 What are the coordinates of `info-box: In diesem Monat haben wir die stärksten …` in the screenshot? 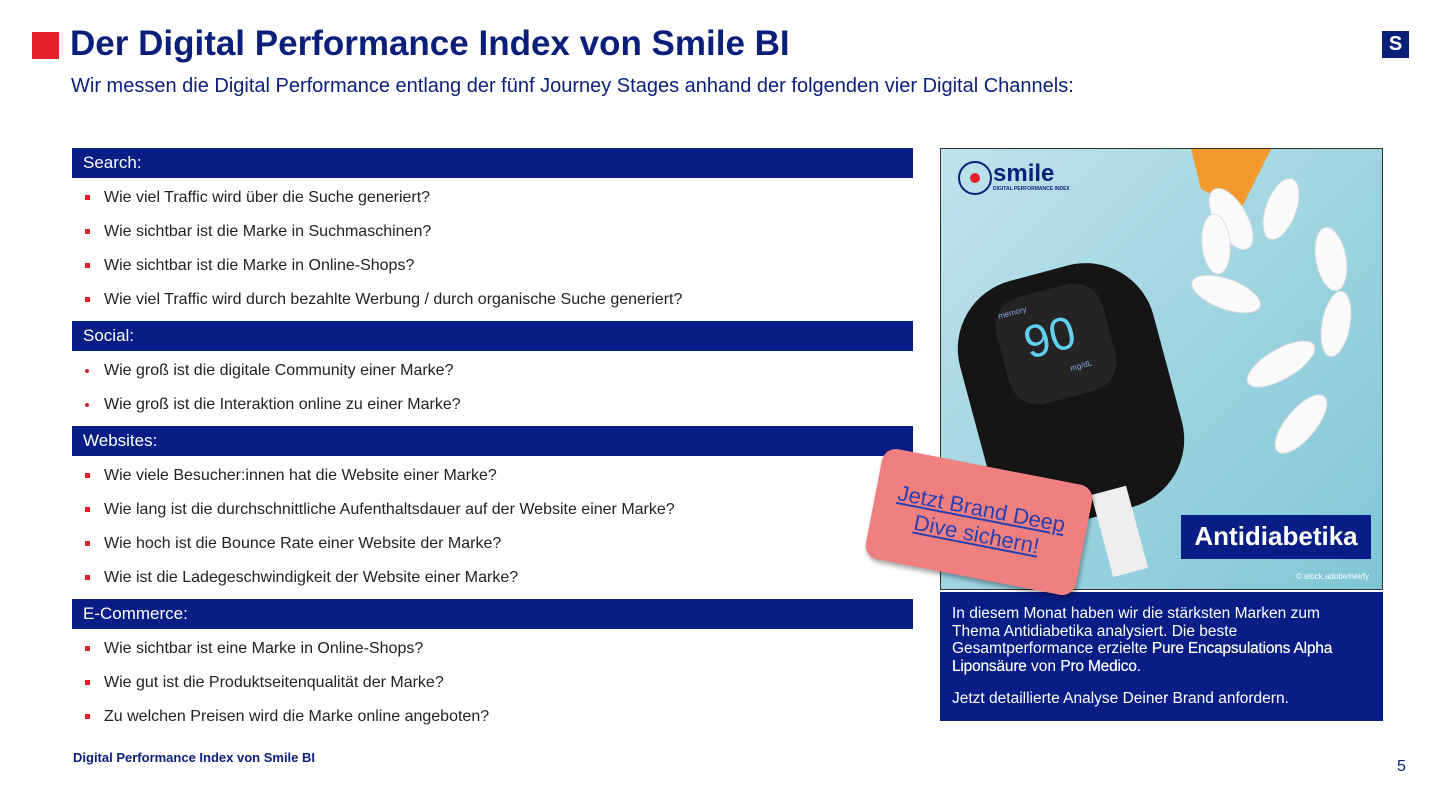 It's located at (1161, 656).